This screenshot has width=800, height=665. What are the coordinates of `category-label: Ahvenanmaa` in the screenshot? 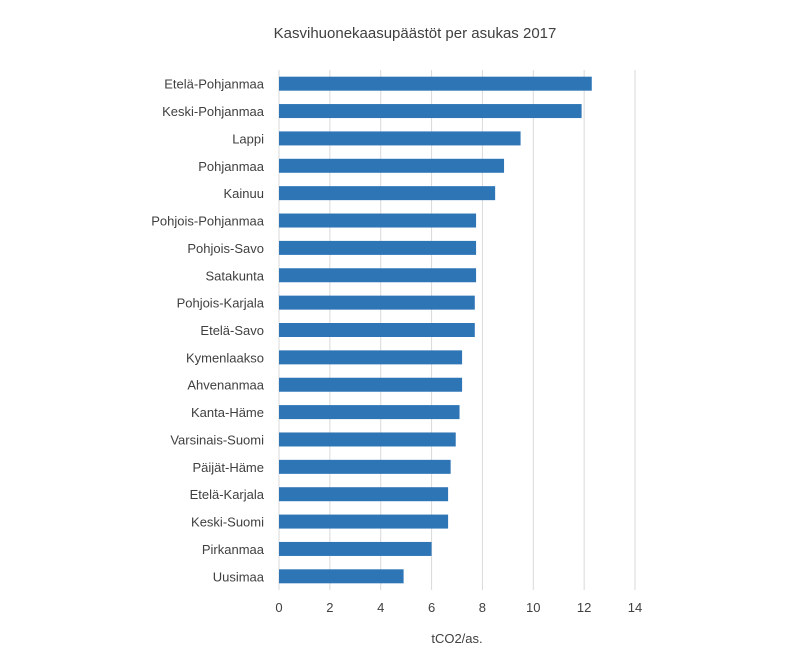 It's located at (225, 385).